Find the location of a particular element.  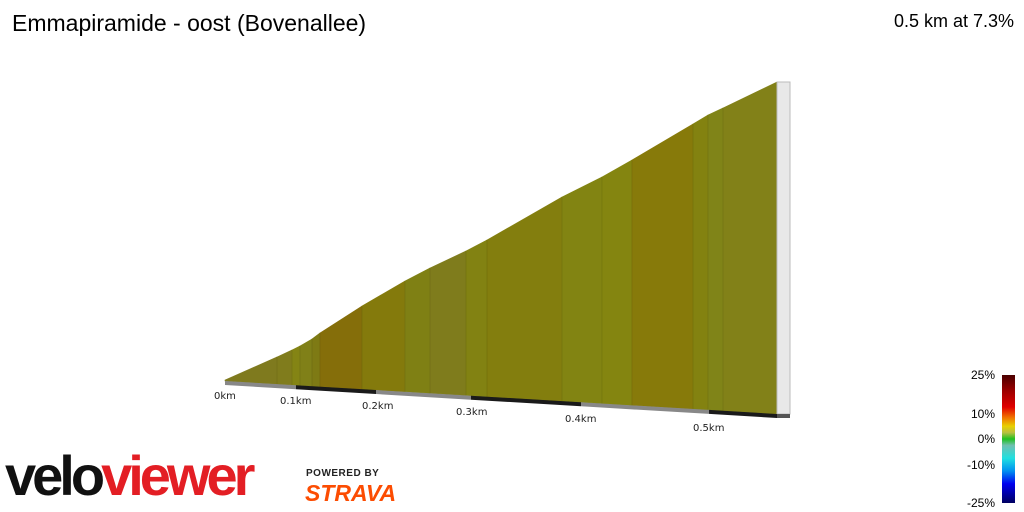

legend-label: -25% is located at coordinates (980, 503).